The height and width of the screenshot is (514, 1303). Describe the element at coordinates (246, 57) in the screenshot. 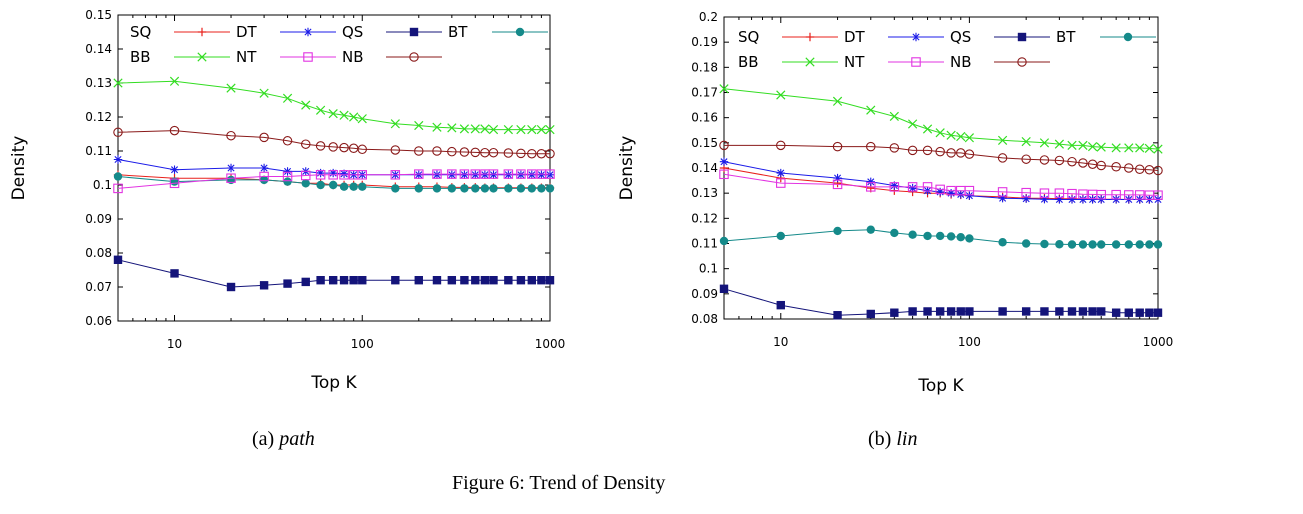

I see `chart-0-legend-label-nt: NT` at that location.